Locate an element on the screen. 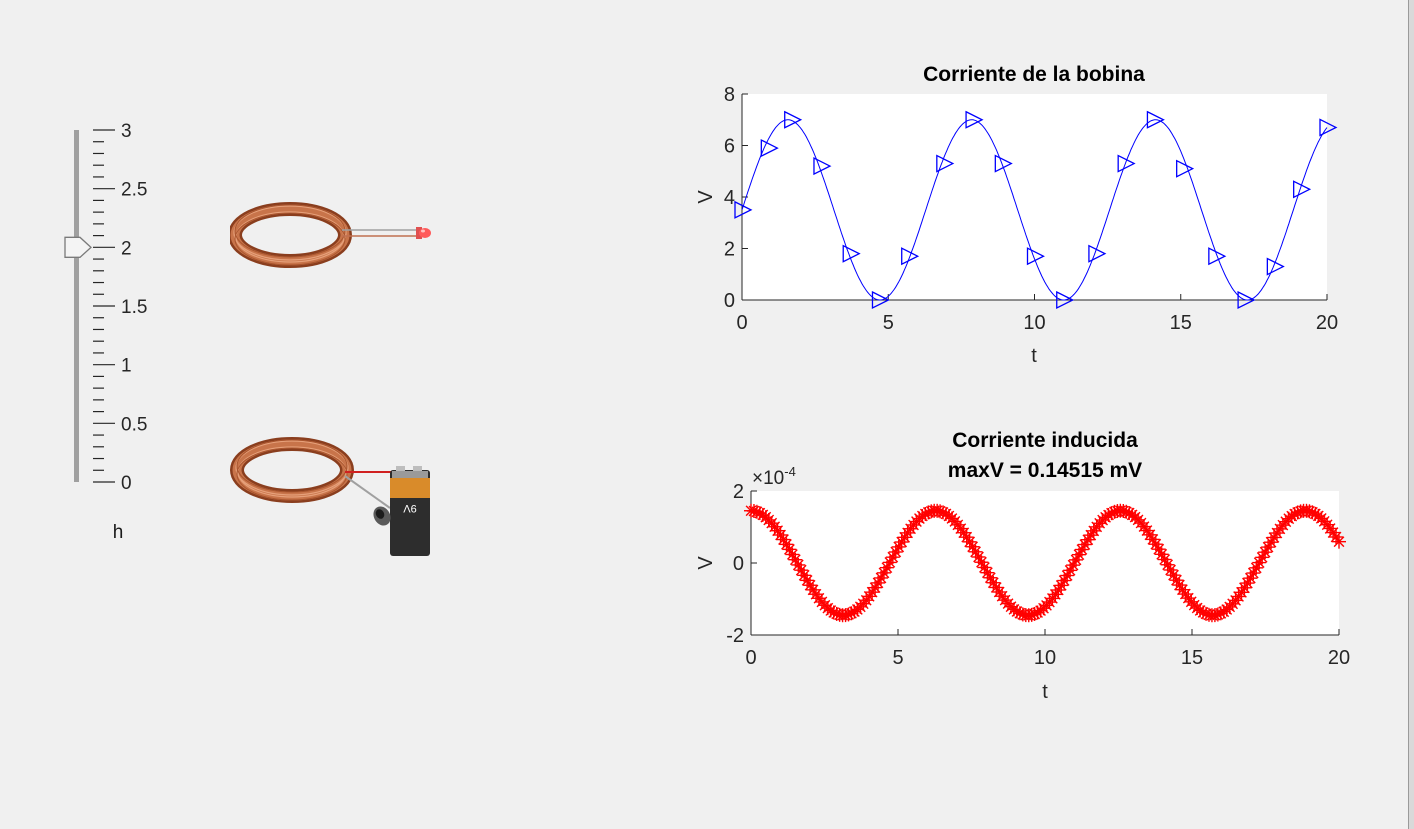  plot2-xlabel: t is located at coordinates (1045, 692).